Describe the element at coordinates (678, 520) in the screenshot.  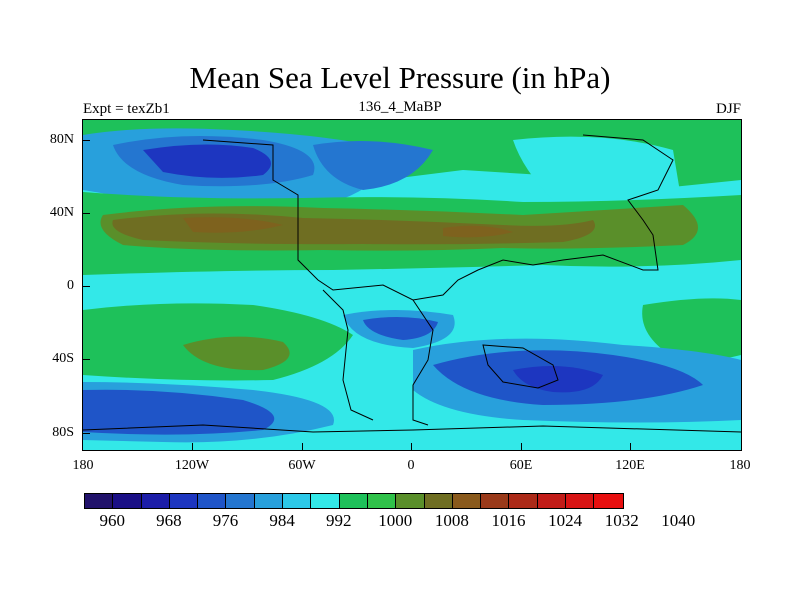
I see `colorbar-label: 1040` at that location.